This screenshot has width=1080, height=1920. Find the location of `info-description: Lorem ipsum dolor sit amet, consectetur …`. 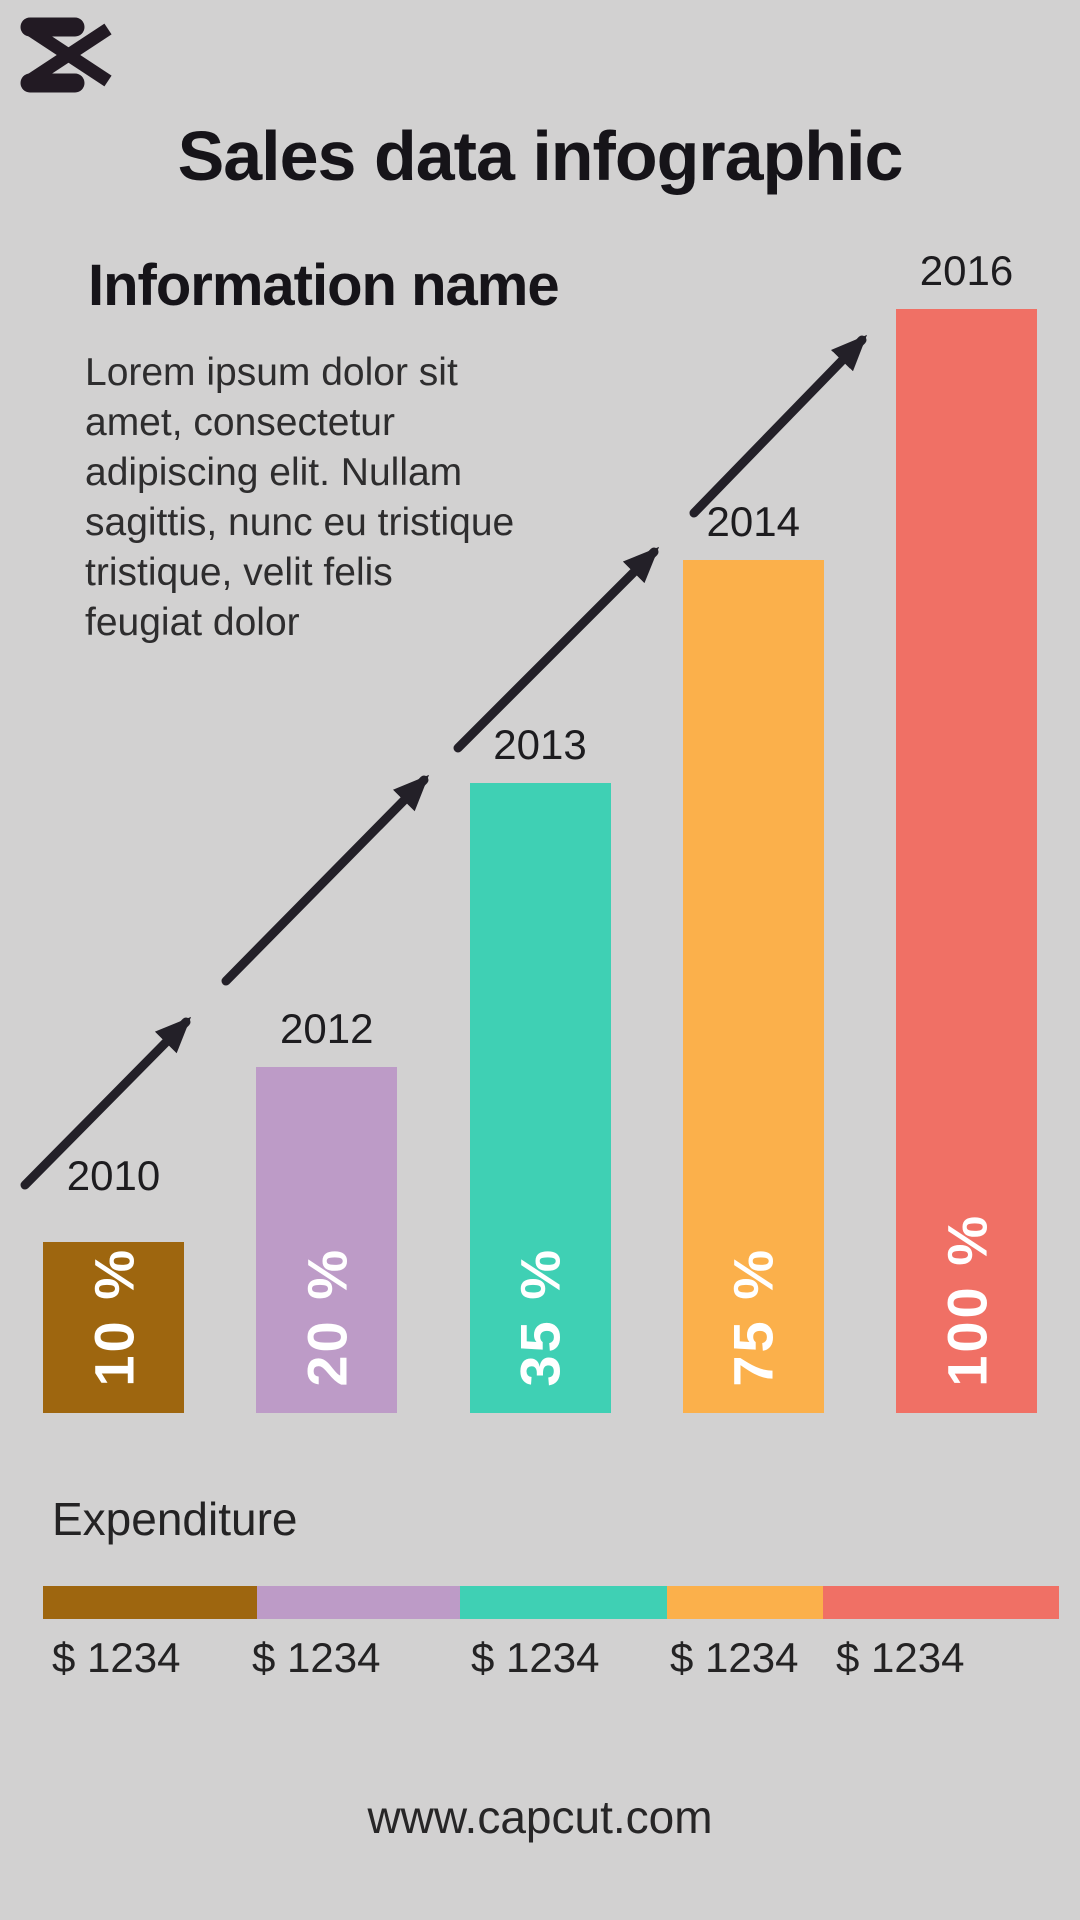

info-description: Lorem ipsum dolor sit amet, consectetur … is located at coordinates (300, 497).